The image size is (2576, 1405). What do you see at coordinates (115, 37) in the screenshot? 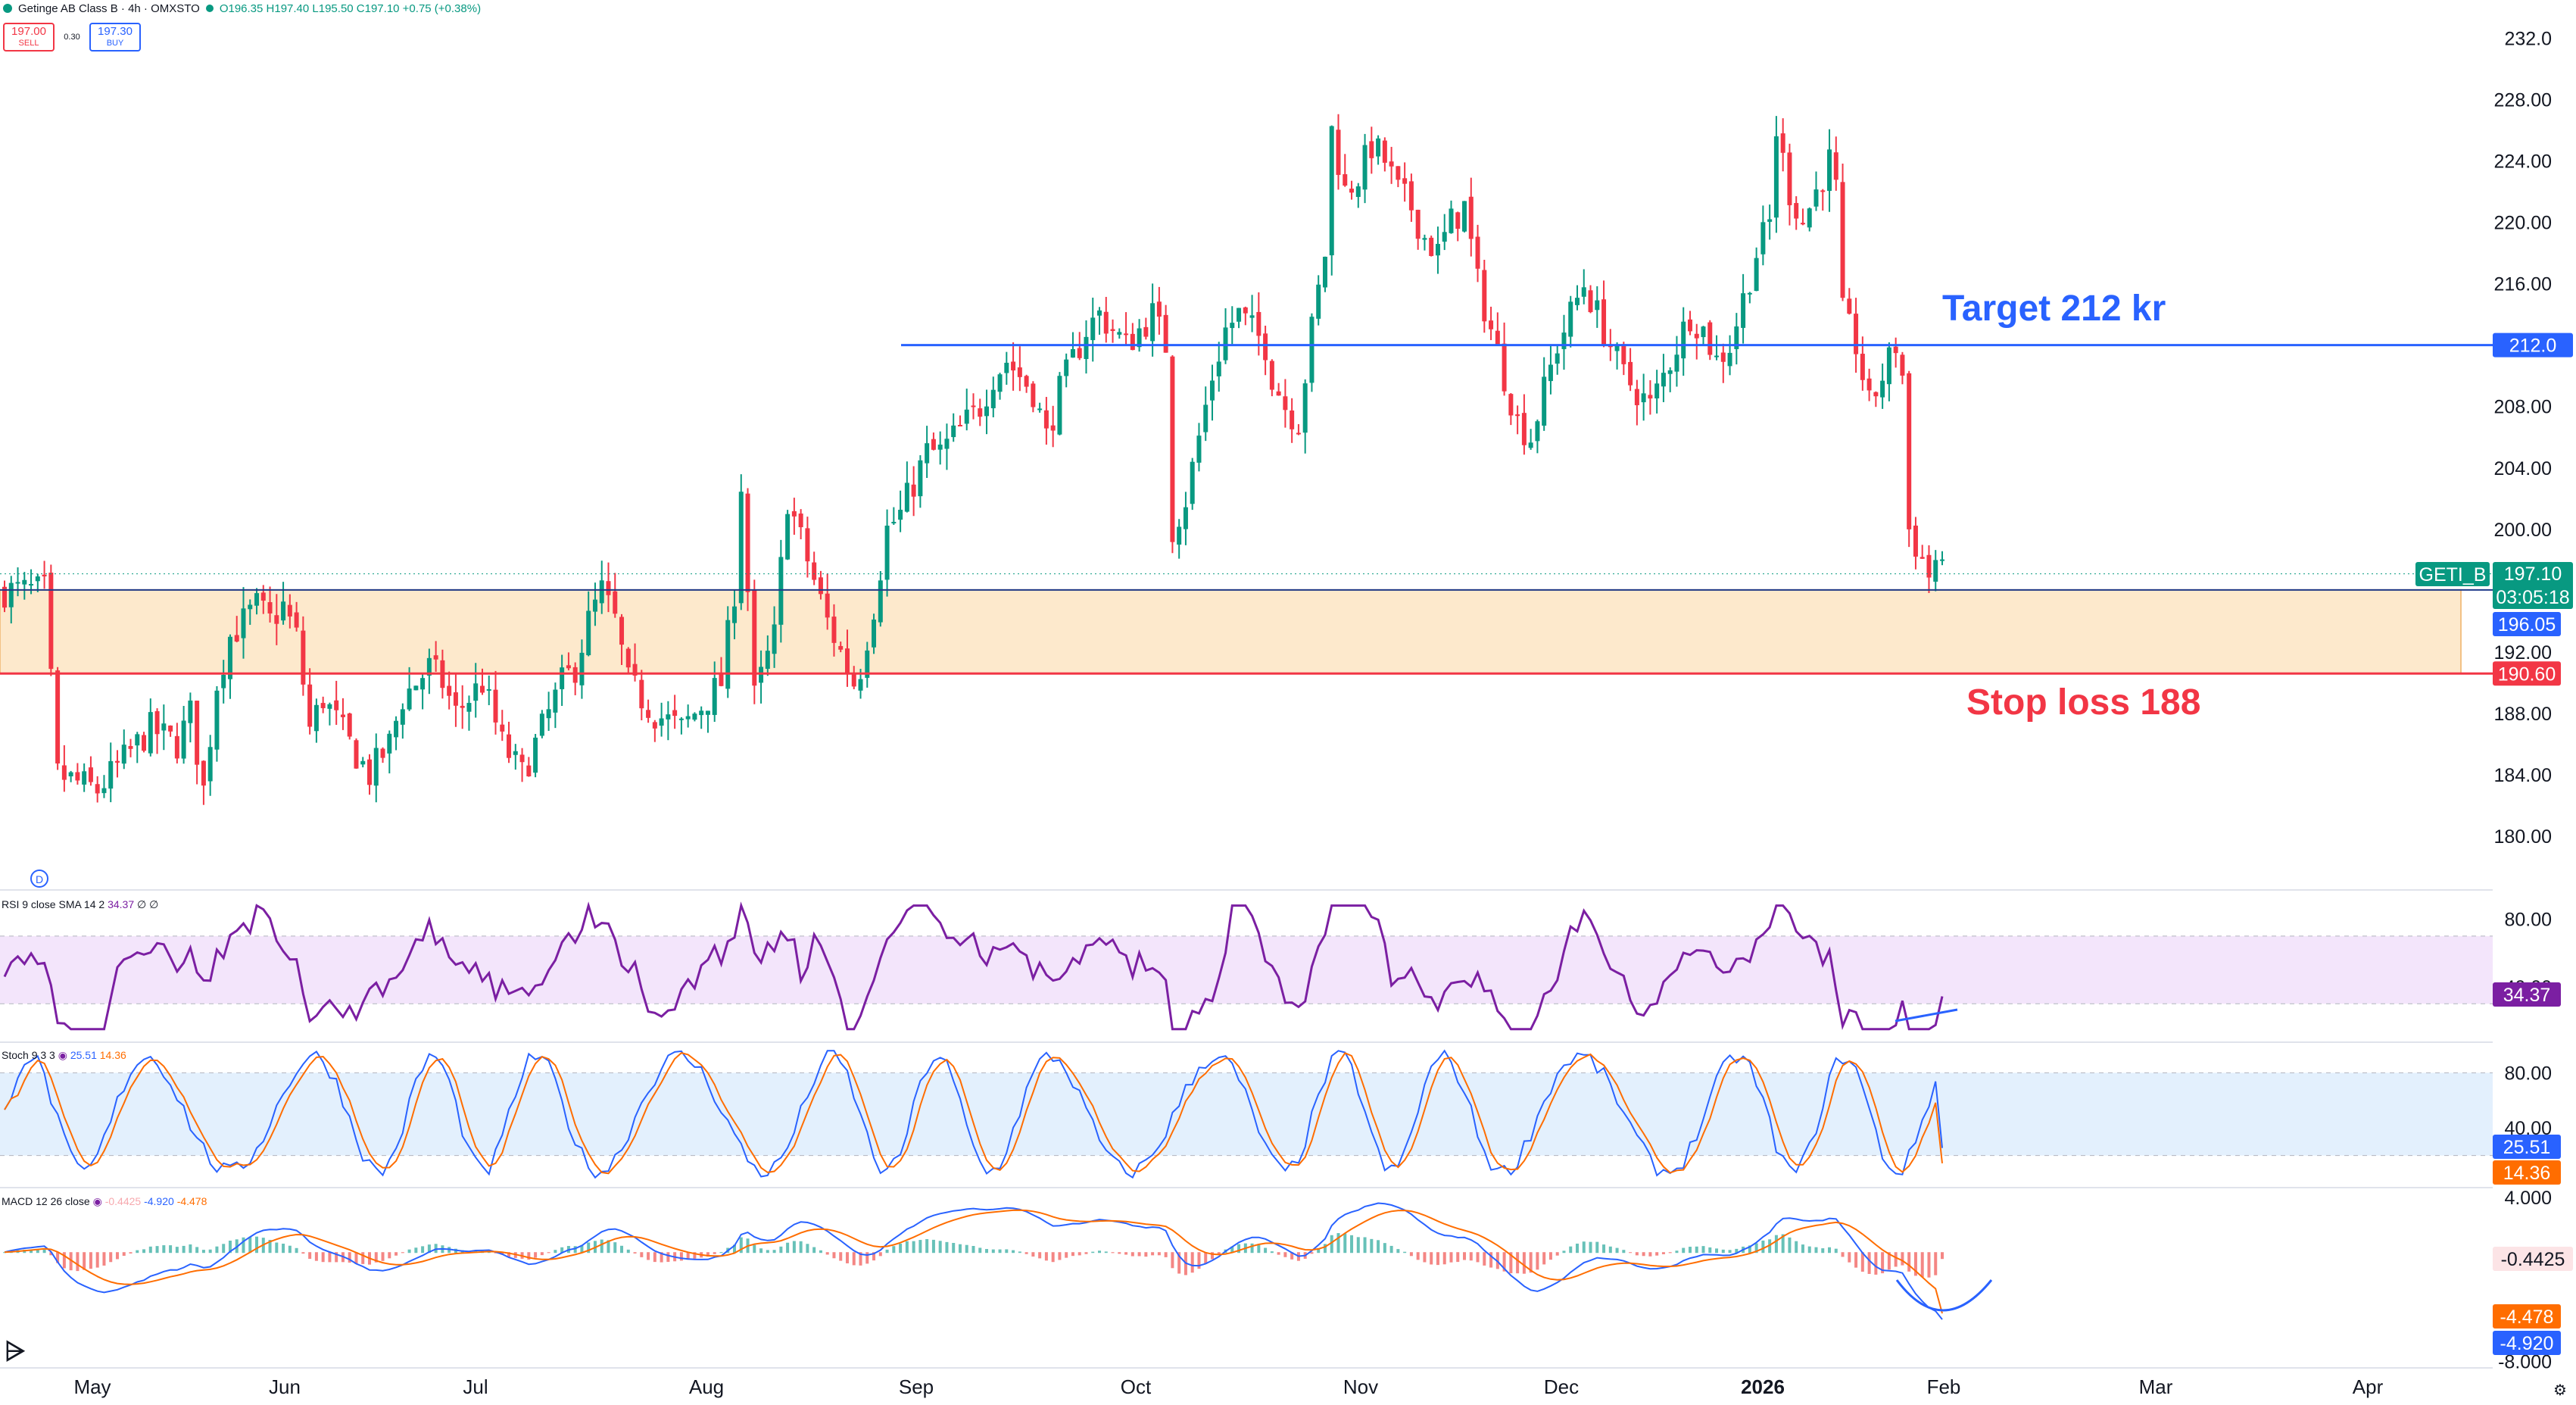
I see `buy-button: 197.30 BUY` at bounding box center [115, 37].